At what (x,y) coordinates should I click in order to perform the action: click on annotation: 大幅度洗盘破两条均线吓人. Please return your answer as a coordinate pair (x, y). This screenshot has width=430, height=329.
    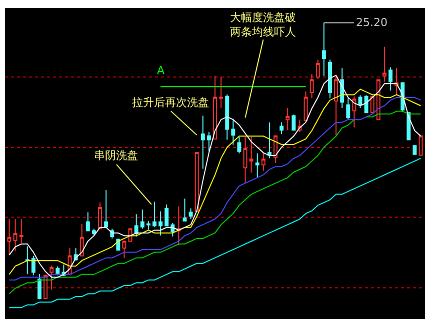
    Looking at the image, I should click on (263, 24).